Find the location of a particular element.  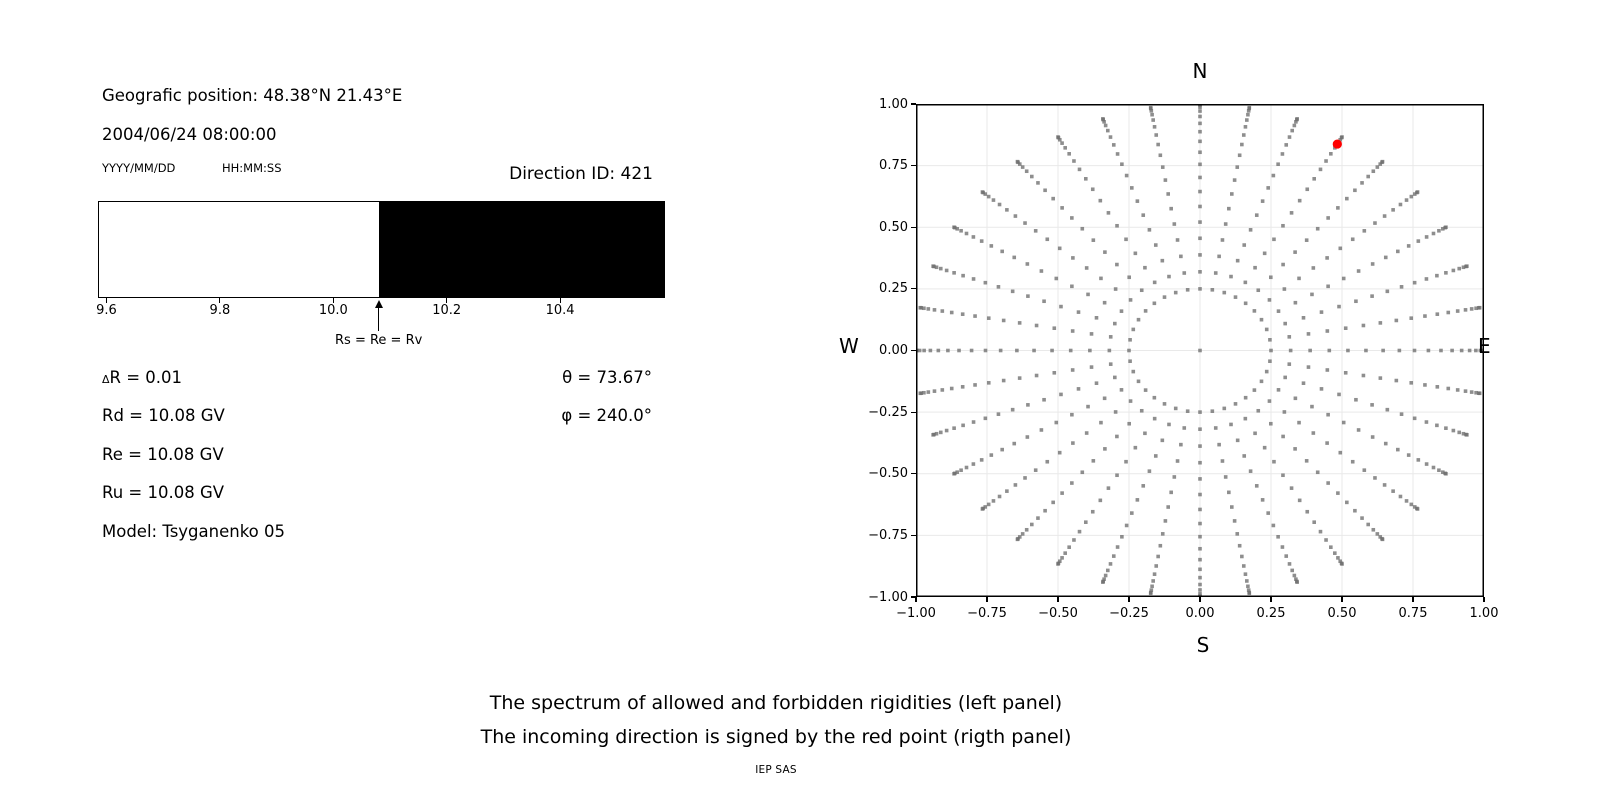

ru-value: Ru = 10.08 GV is located at coordinates (163, 492).